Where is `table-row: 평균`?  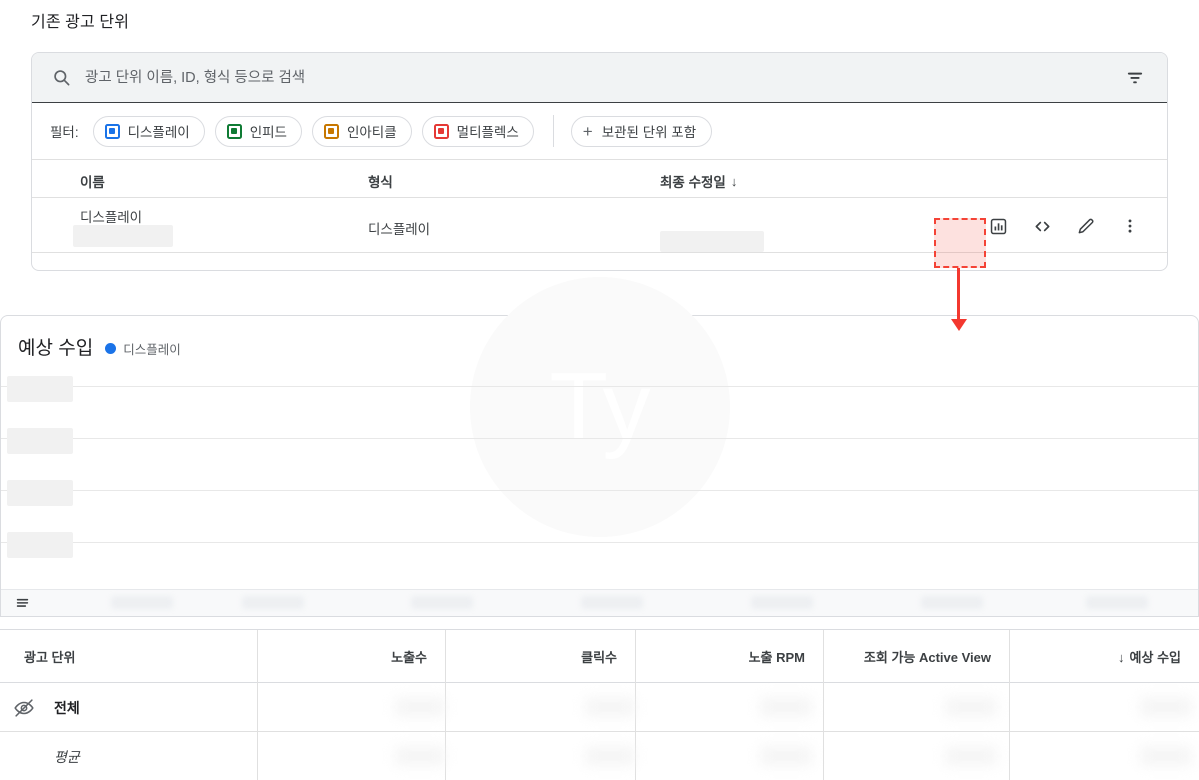
table-row: 평균 is located at coordinates (599, 756).